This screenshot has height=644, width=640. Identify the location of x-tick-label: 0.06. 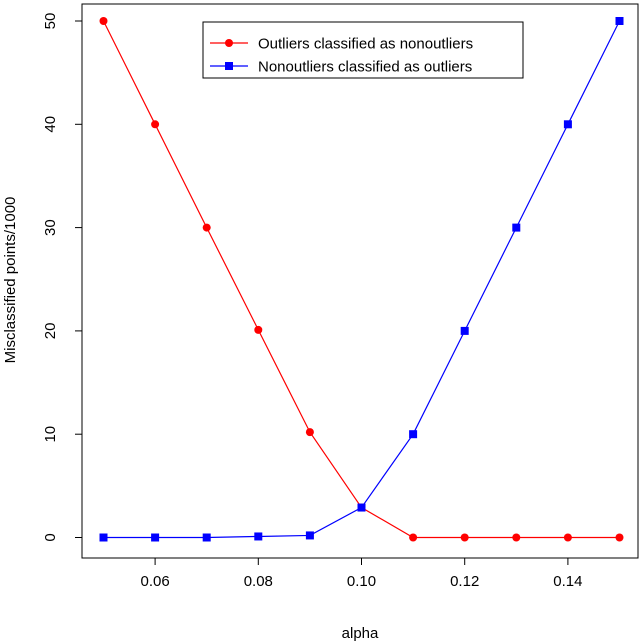
(154, 581).